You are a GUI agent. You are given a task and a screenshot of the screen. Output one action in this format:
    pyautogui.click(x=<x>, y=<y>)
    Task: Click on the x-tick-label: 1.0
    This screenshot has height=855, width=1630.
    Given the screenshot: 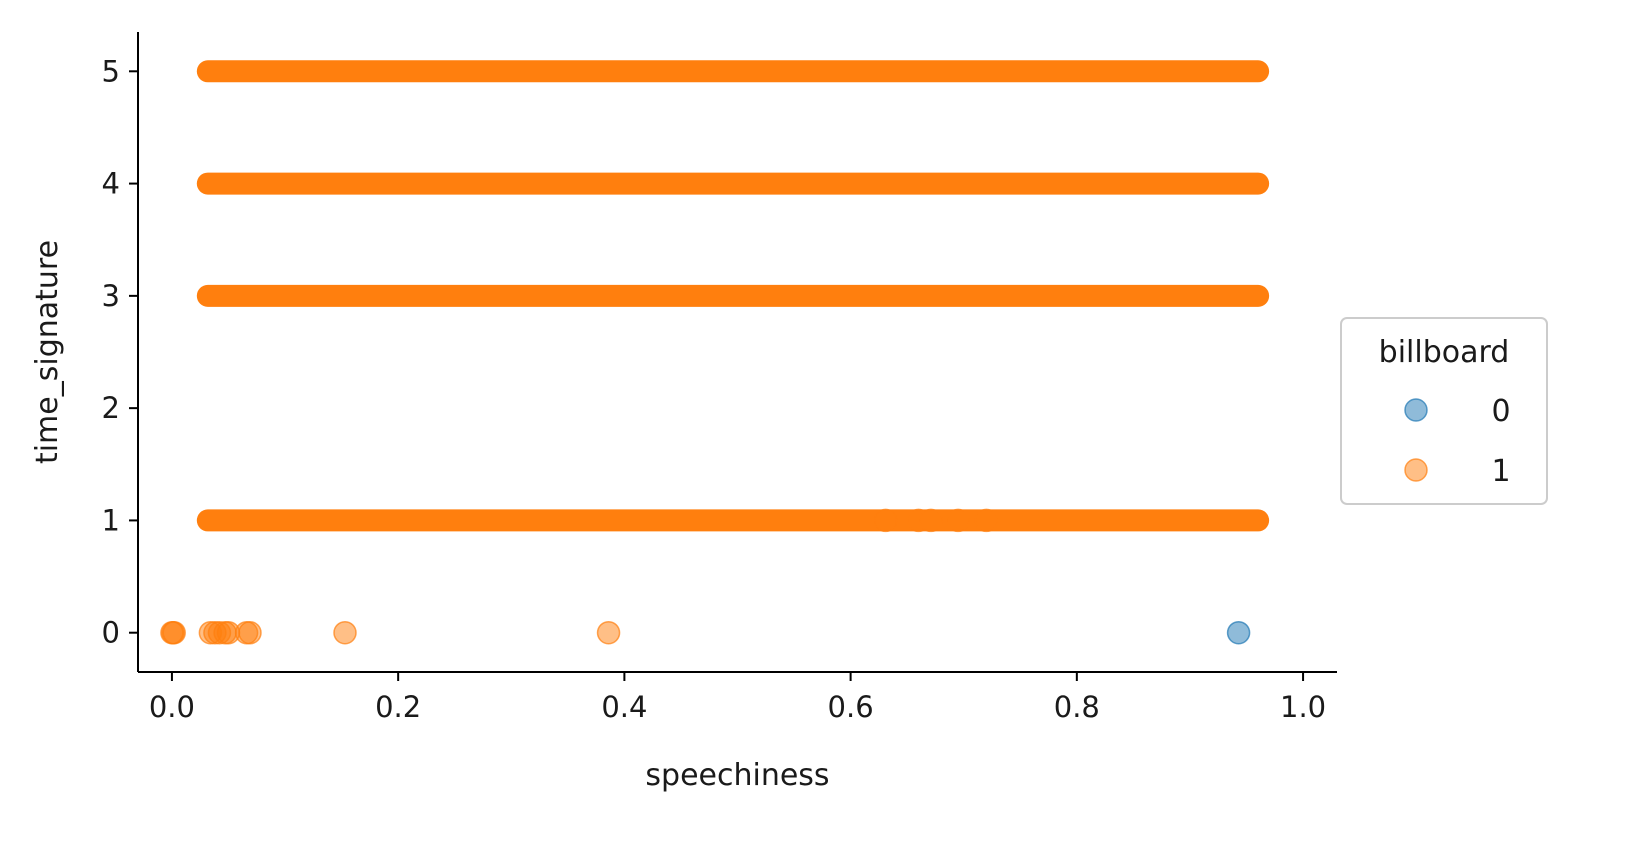 What is the action you would take?
    pyautogui.click(x=1303, y=707)
    